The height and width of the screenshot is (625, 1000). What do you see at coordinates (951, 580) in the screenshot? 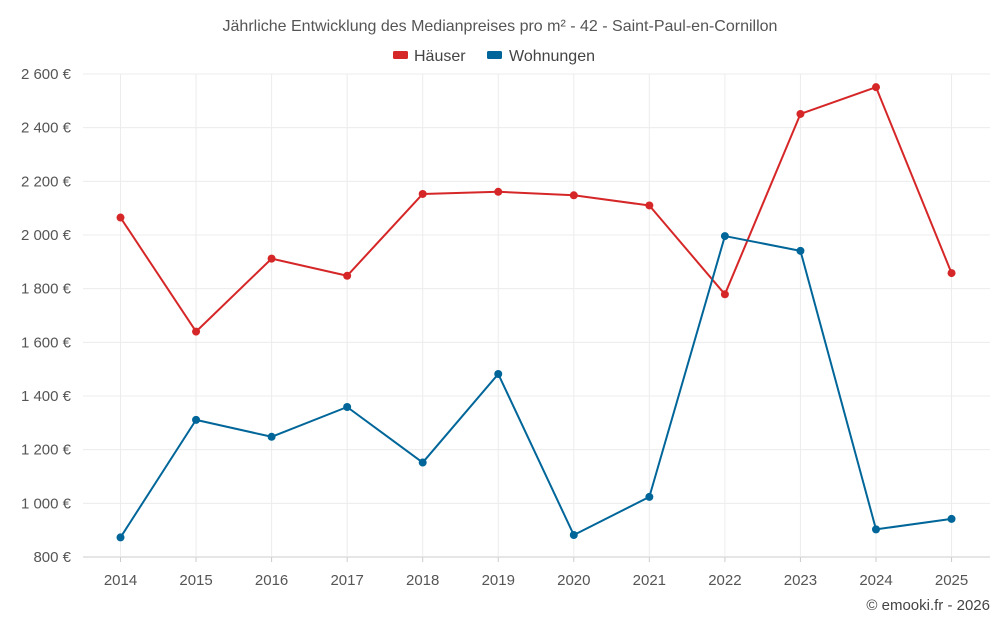
I see `x-tick-label: 2025` at bounding box center [951, 580].